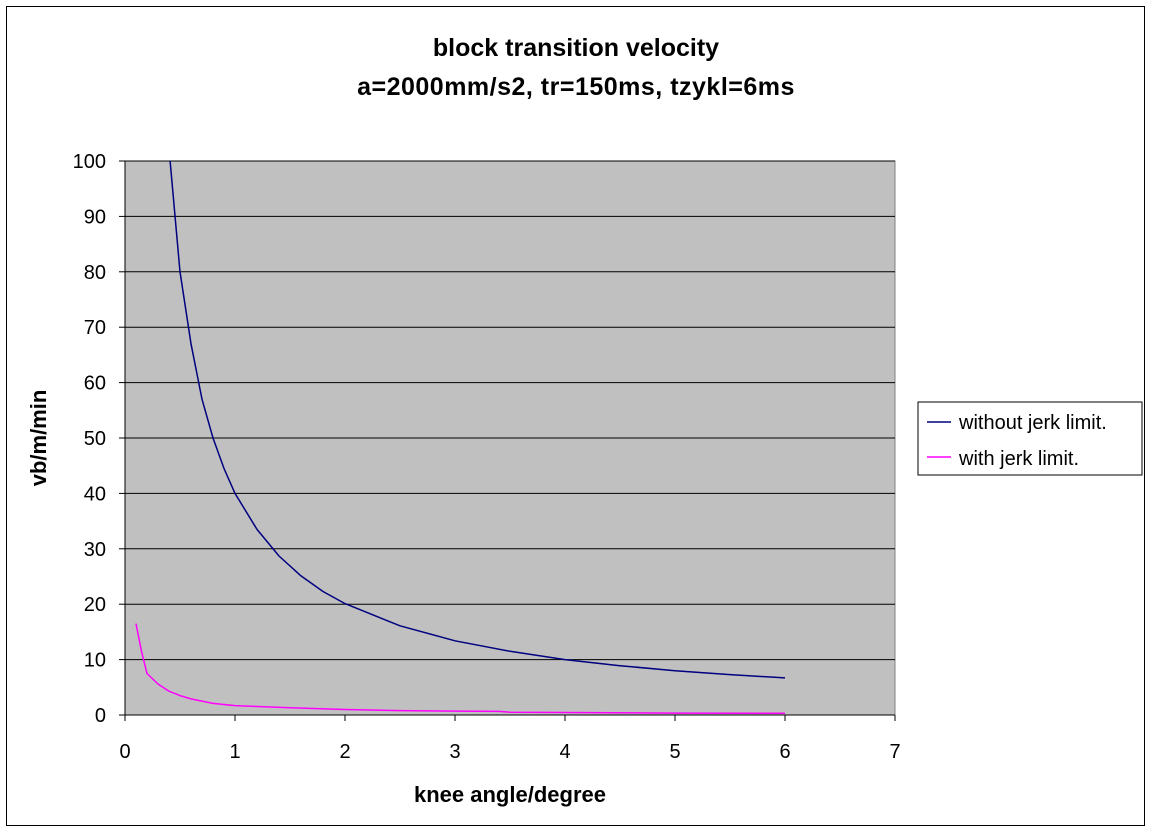 The height and width of the screenshot is (834, 1152). I want to click on chart-title-line-2: a=2000mm/s2, tr=150ms, tzykl=6ms, so click(576, 87).